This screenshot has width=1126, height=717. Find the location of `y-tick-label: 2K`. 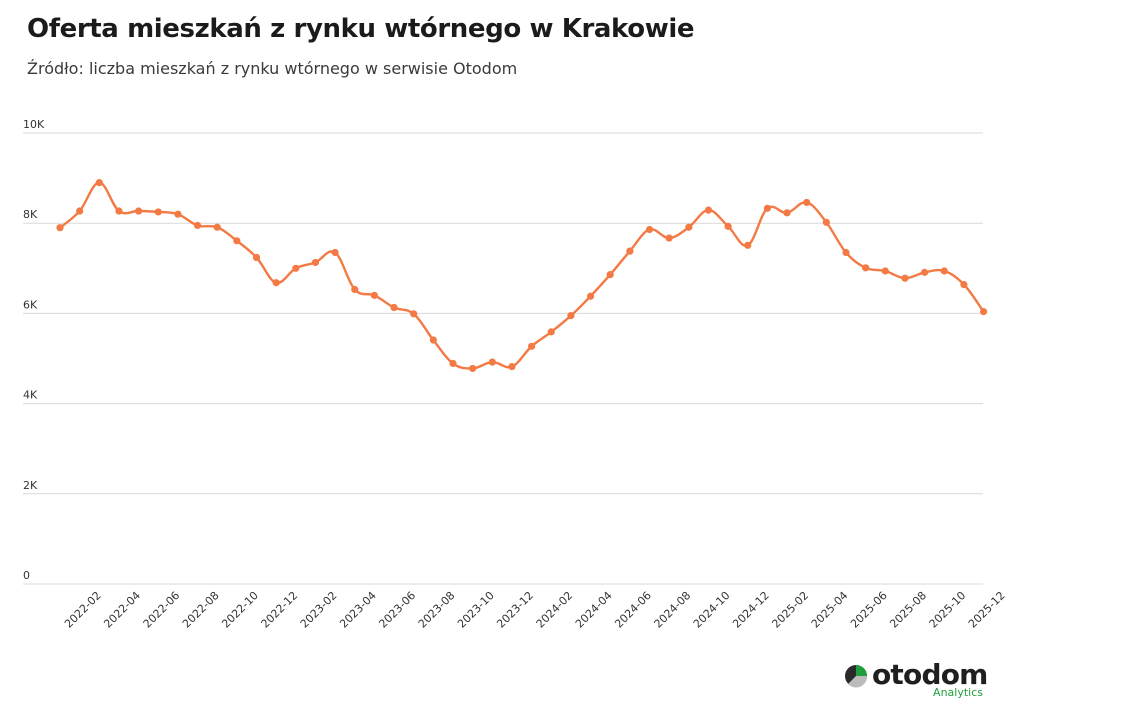

y-tick-label: 2K is located at coordinates (30, 485).